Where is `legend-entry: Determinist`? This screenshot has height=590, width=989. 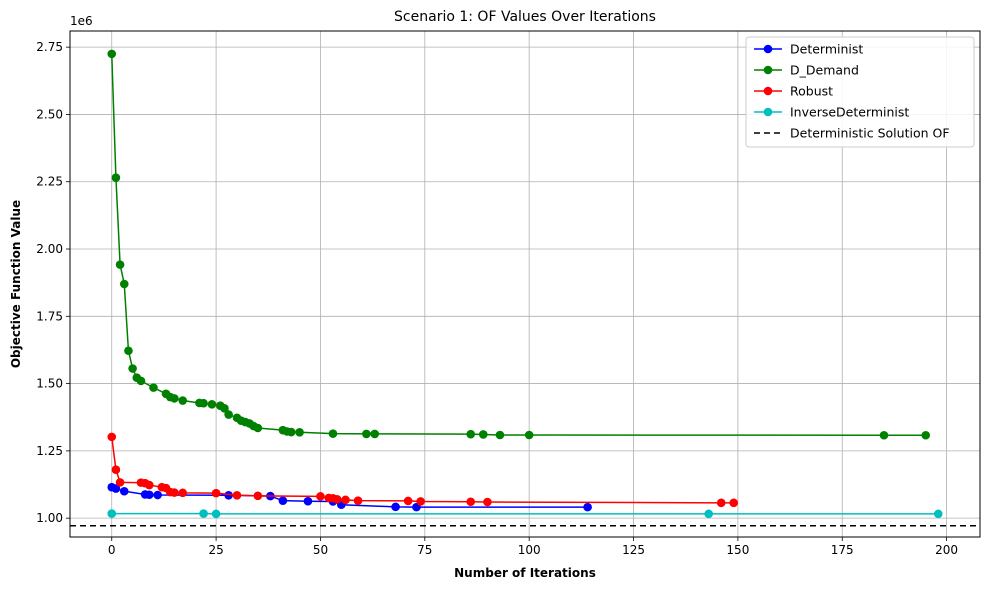 legend-entry: Determinist is located at coordinates (808, 49).